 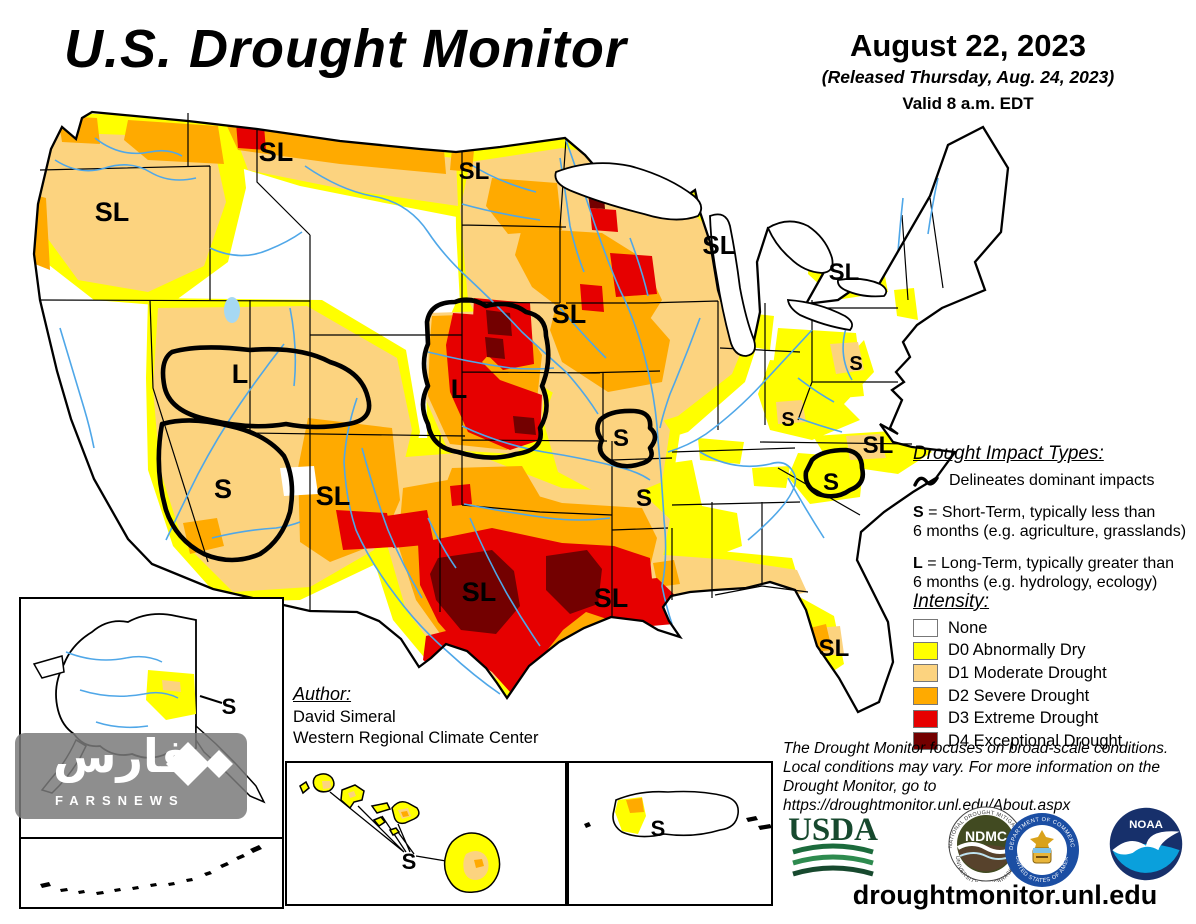 What do you see at coordinates (426, 833) in the screenshot?
I see `hawaii-inset: S` at bounding box center [426, 833].